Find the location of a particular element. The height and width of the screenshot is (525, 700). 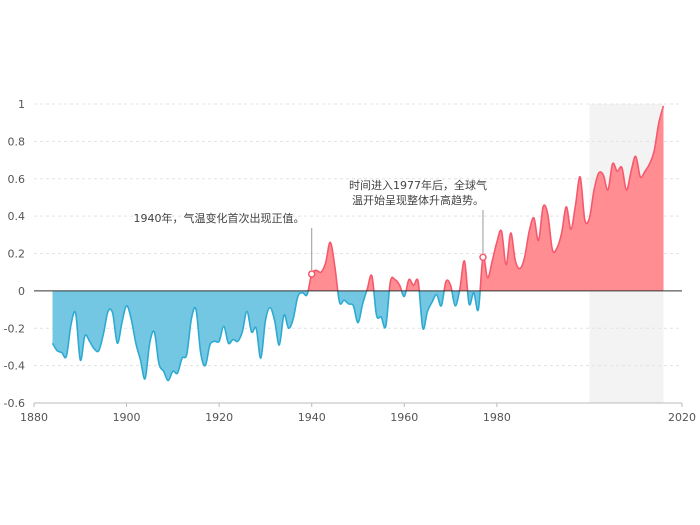

y-tick-label: 0.2 is located at coordinates (17, 254).